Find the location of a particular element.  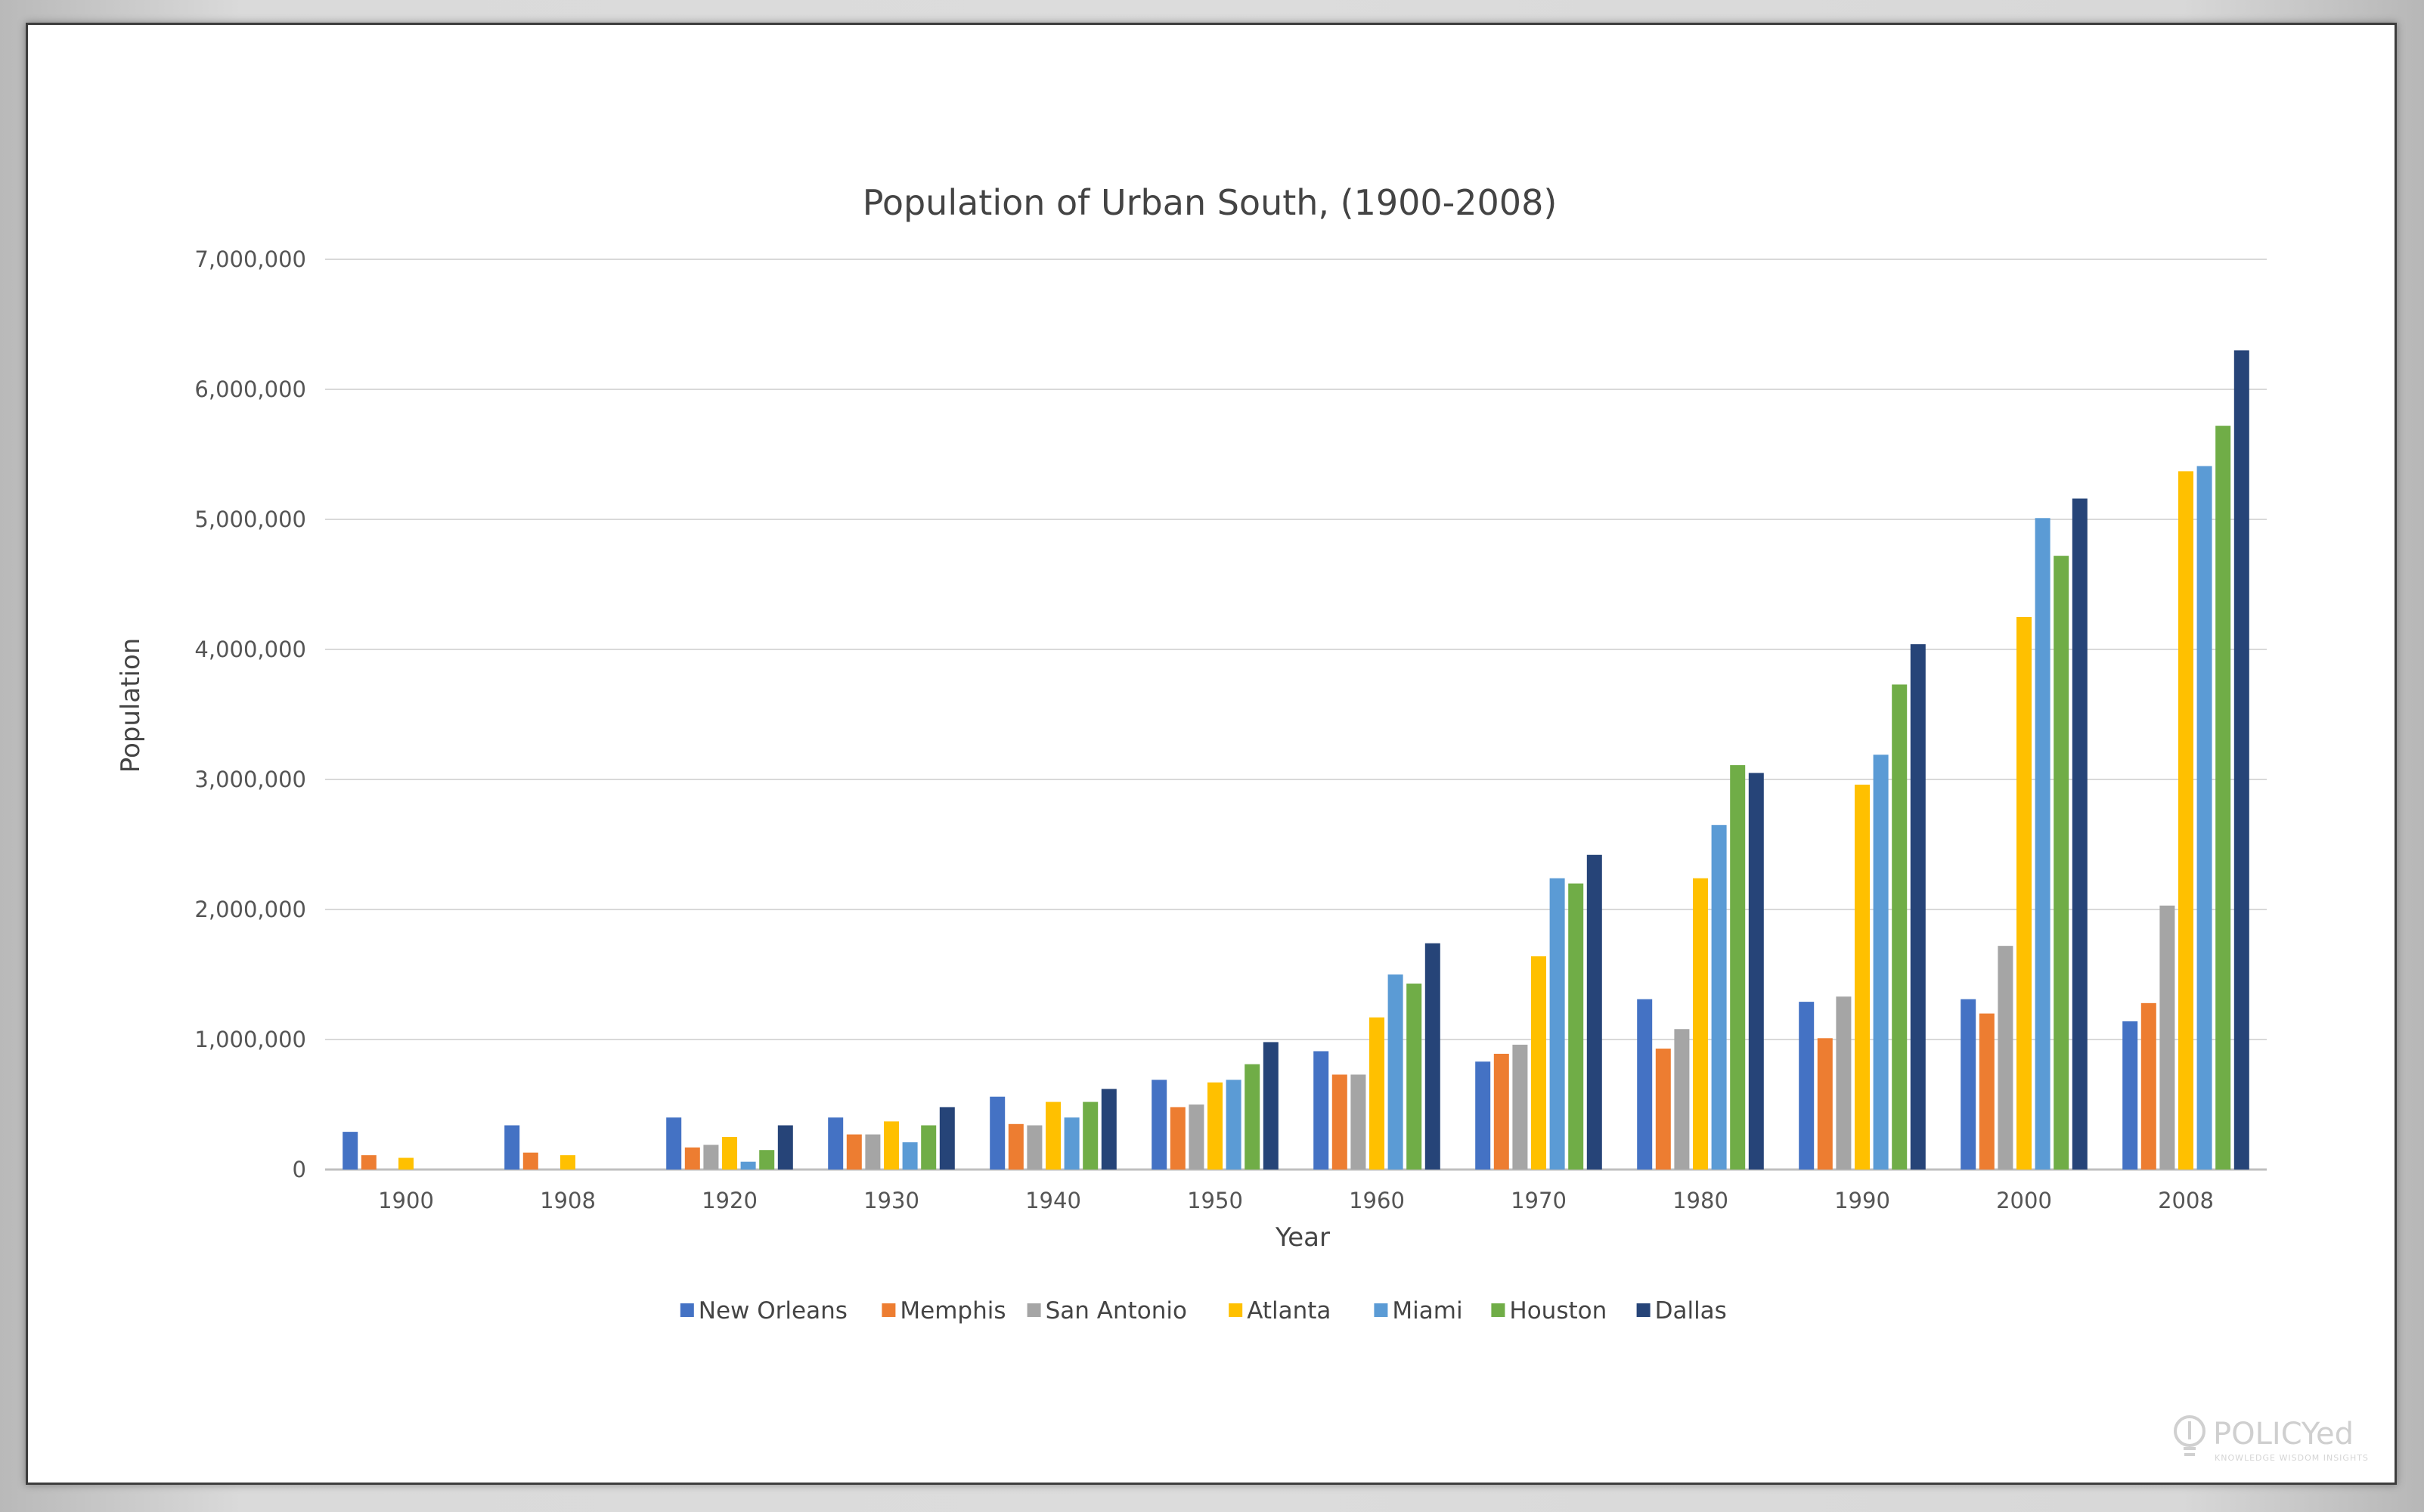

bar-memphis-1960 is located at coordinates (1339, 1122).